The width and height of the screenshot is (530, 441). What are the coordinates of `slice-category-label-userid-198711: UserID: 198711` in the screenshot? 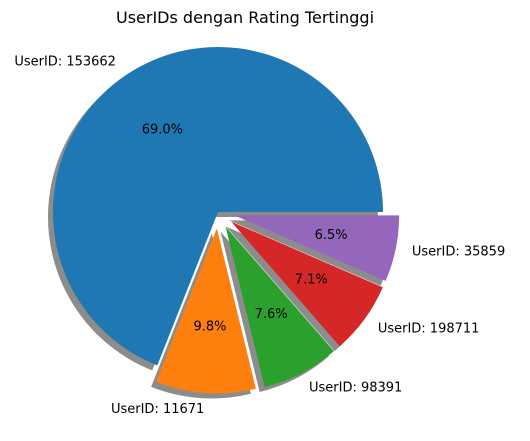 It's located at (429, 328).